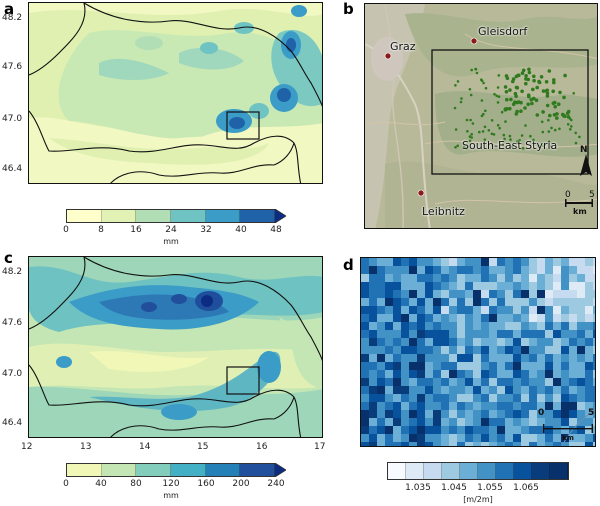  I want to click on panel-c-xtick: 15, so click(203, 447).